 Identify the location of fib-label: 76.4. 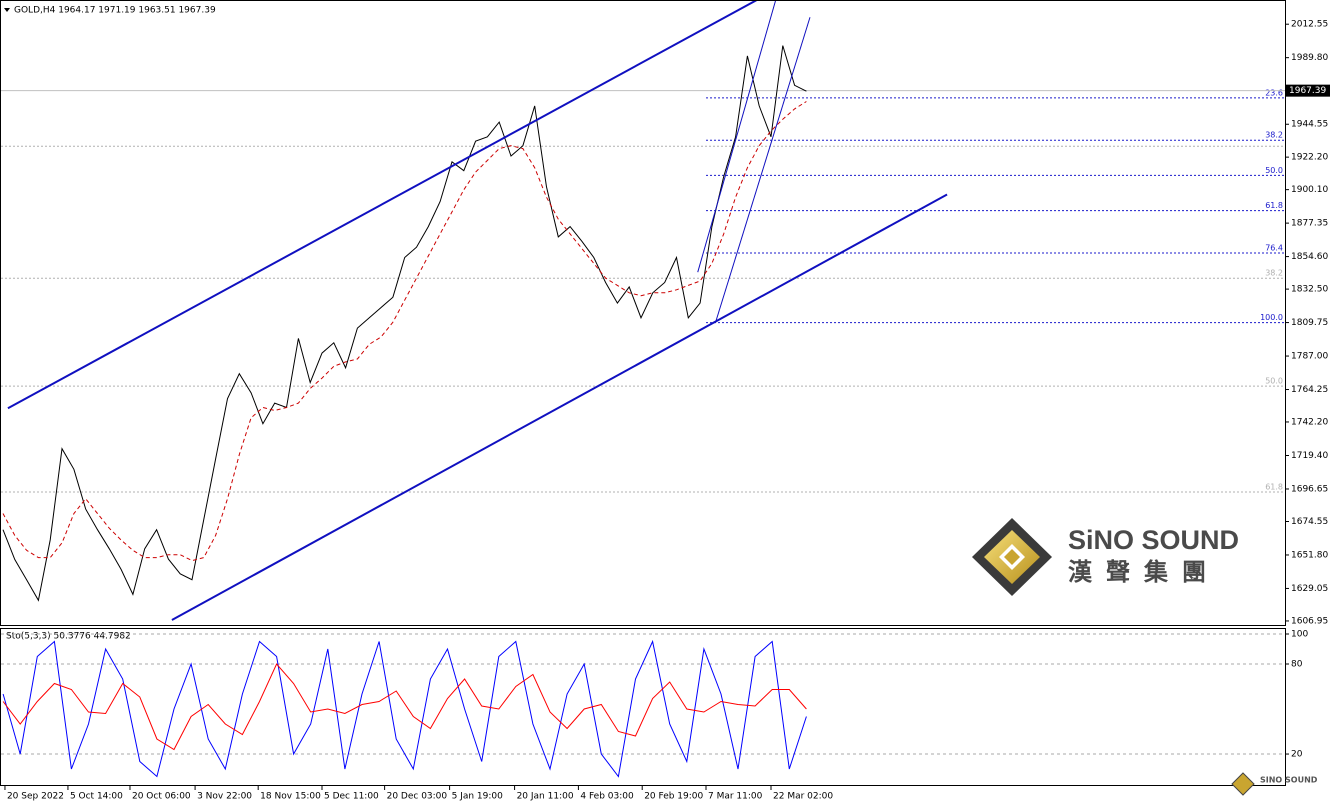
(1274, 248).